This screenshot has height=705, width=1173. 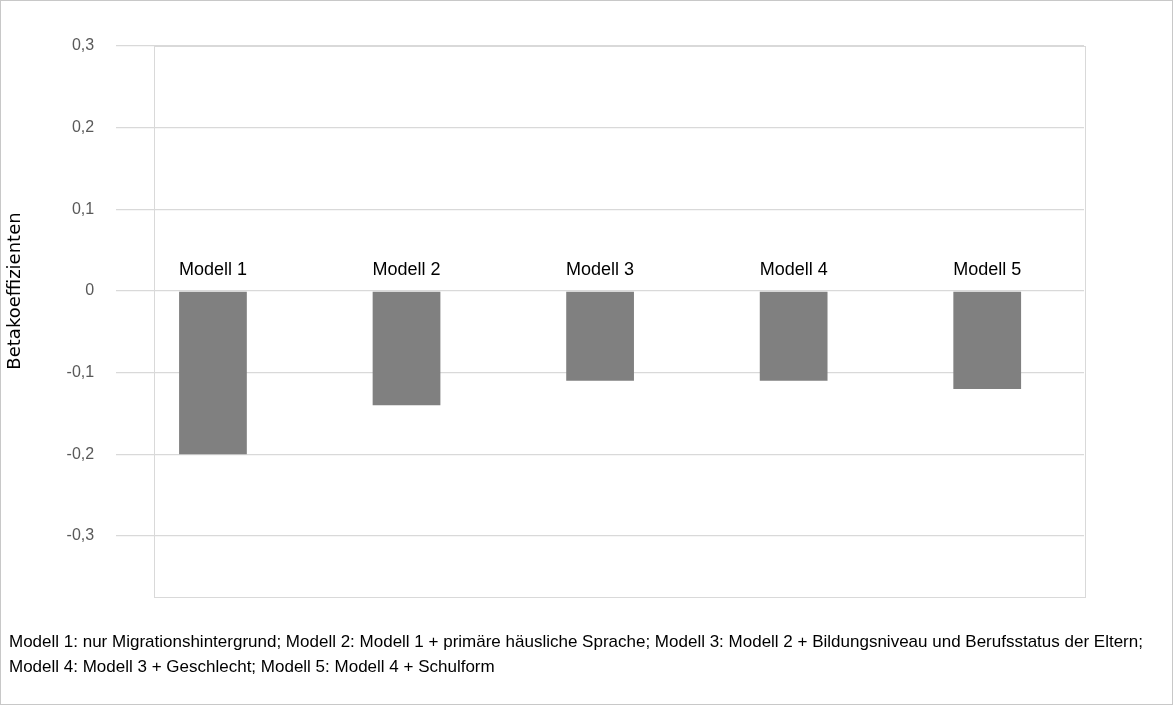 What do you see at coordinates (793, 268) in the screenshot?
I see `x-tick-label: Modell 4` at bounding box center [793, 268].